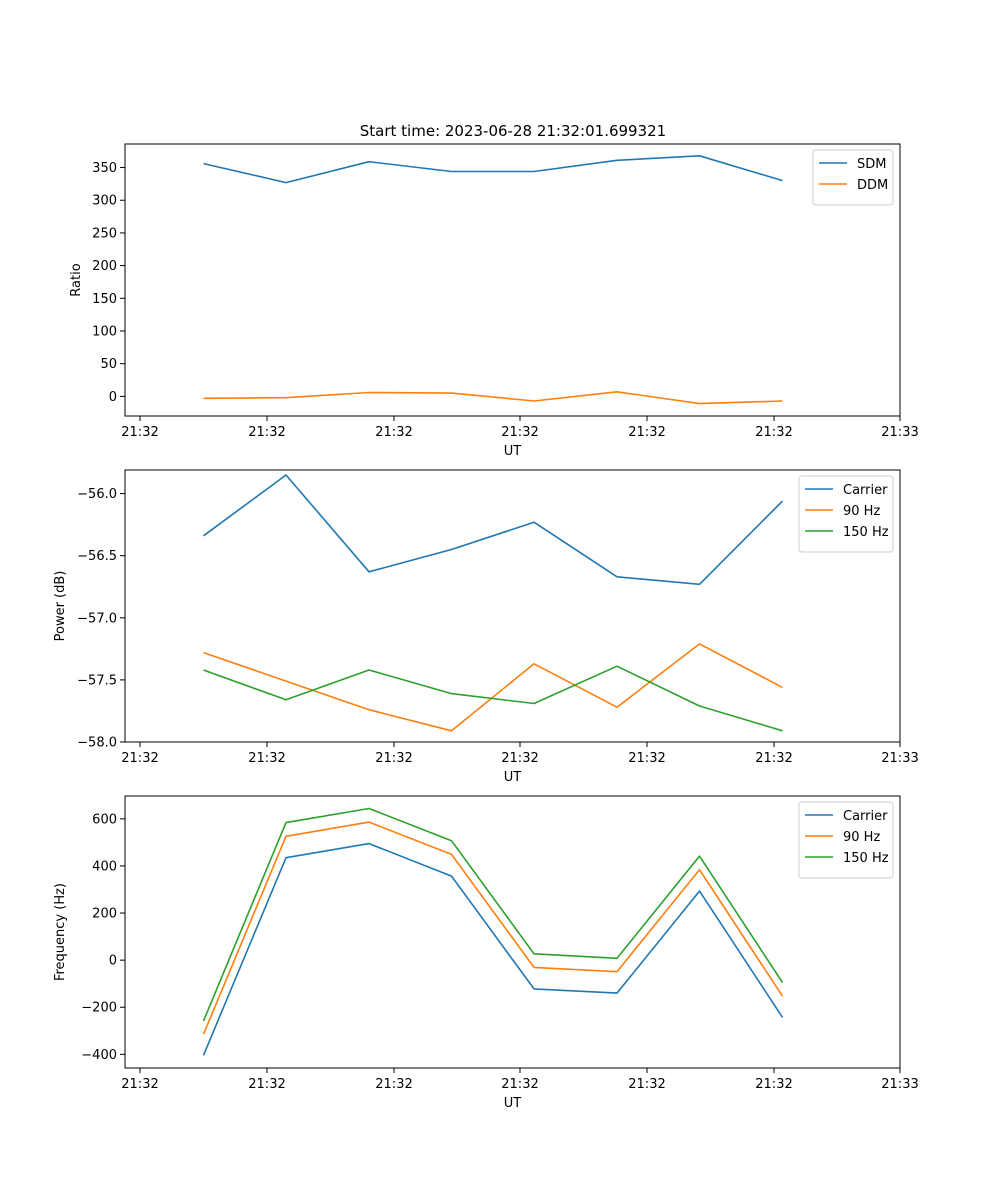 Image resolution: width=1000 pixels, height=1200 pixels. Describe the element at coordinates (871, 164) in the screenshot. I see `legend-label: SDM` at that location.